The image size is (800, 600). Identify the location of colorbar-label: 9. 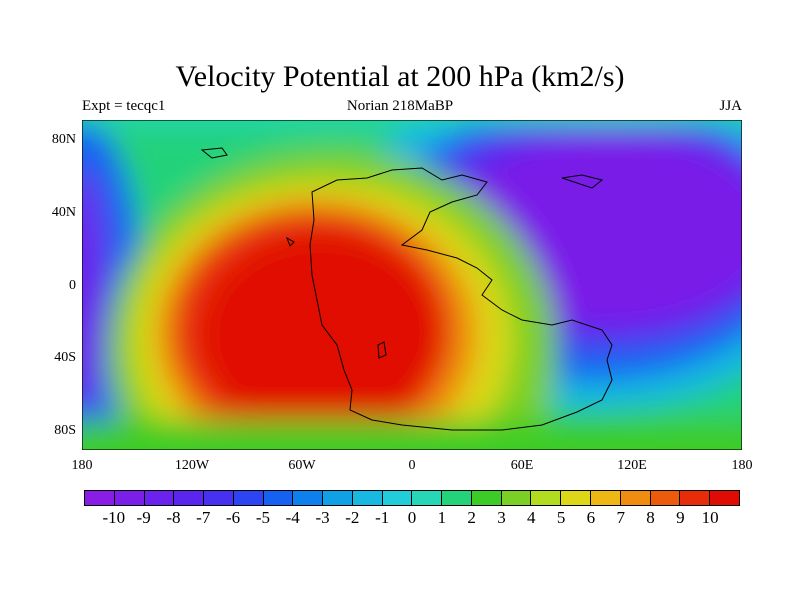
(680, 517).